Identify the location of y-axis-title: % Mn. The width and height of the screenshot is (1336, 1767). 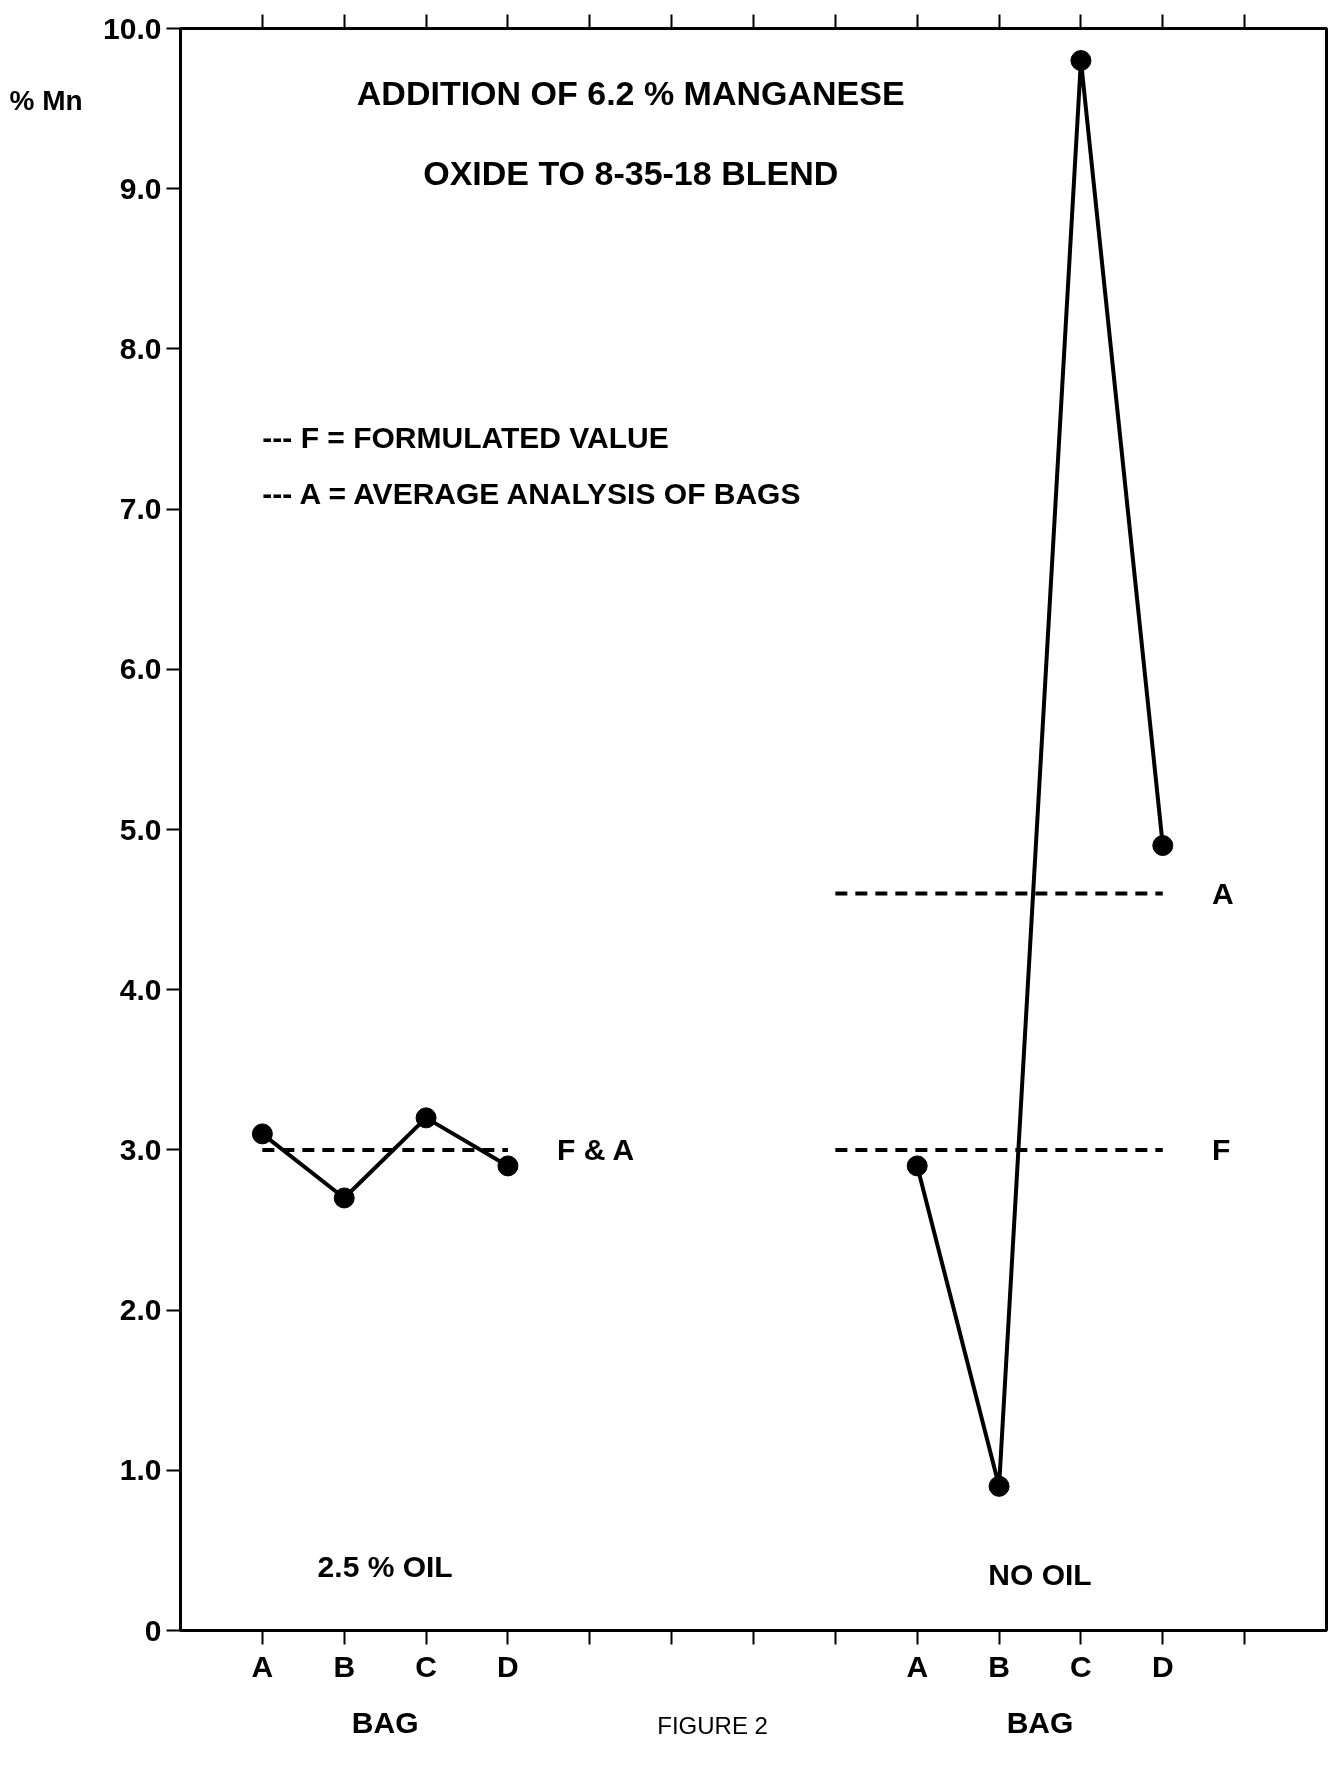
(46, 101).